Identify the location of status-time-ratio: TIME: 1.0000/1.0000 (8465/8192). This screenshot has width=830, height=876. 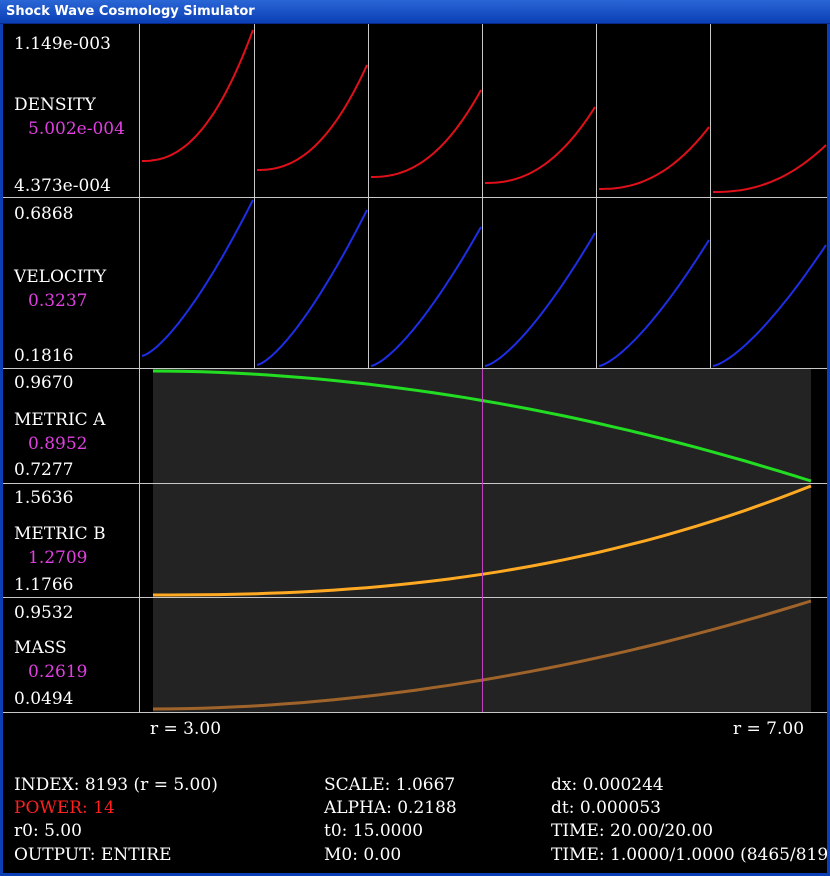
(689, 855).